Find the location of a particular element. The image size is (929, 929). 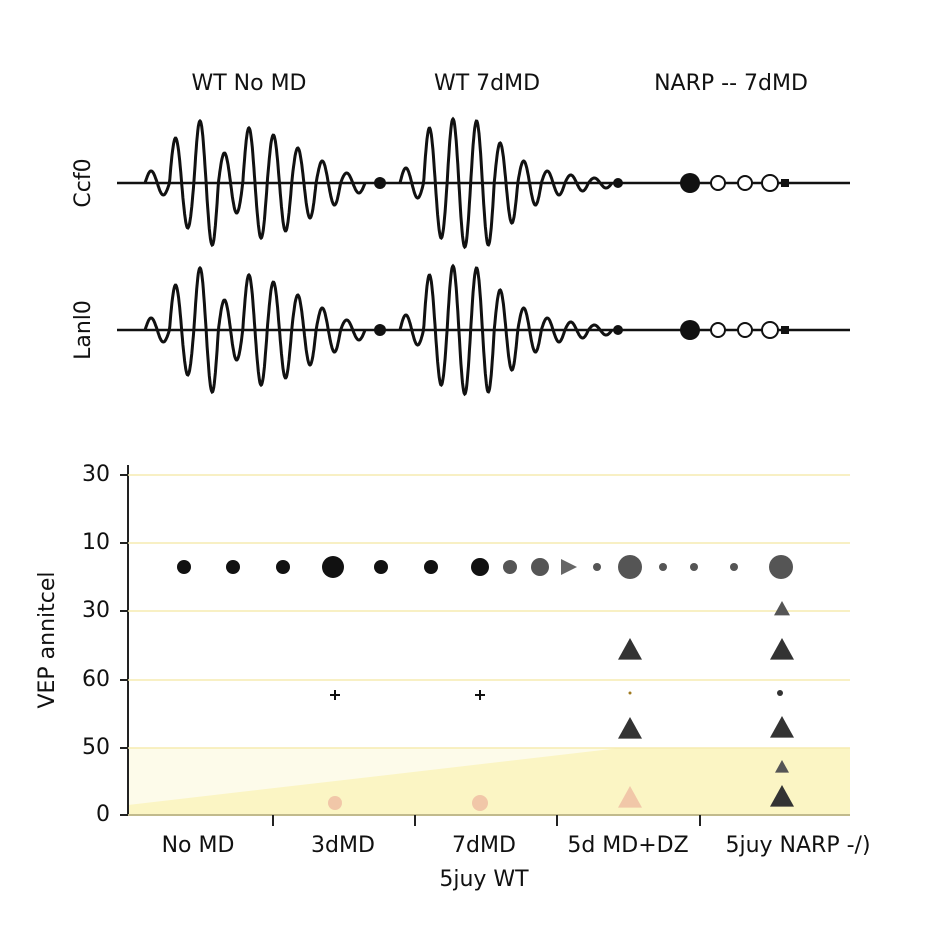

x-tick-label: 7dMD is located at coordinates (484, 845).